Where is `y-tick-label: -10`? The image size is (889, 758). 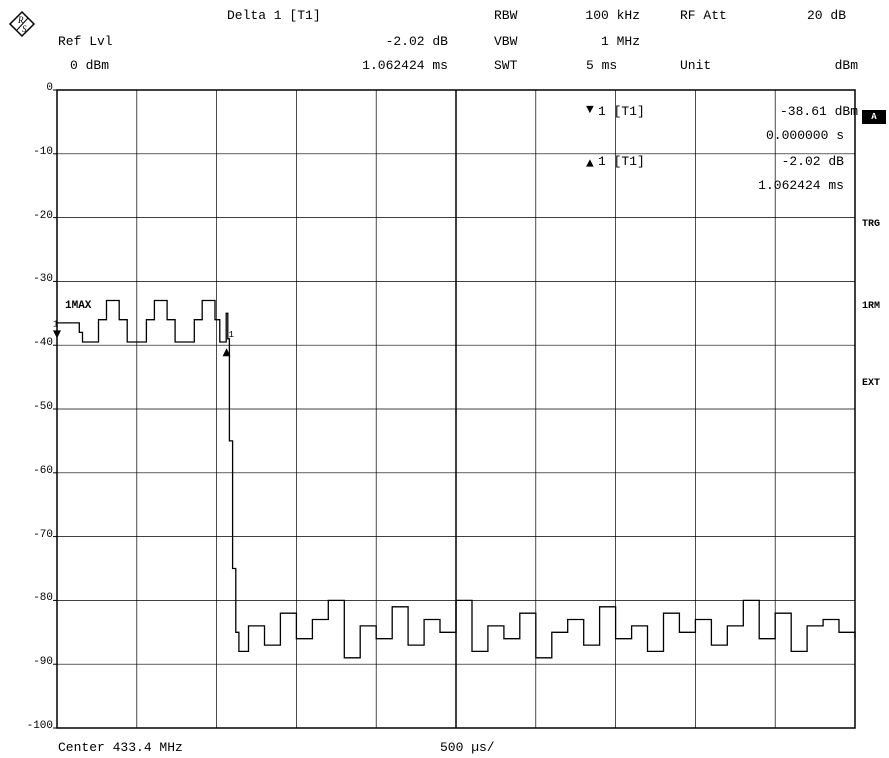
y-tick-label: -10 is located at coordinates (43, 151).